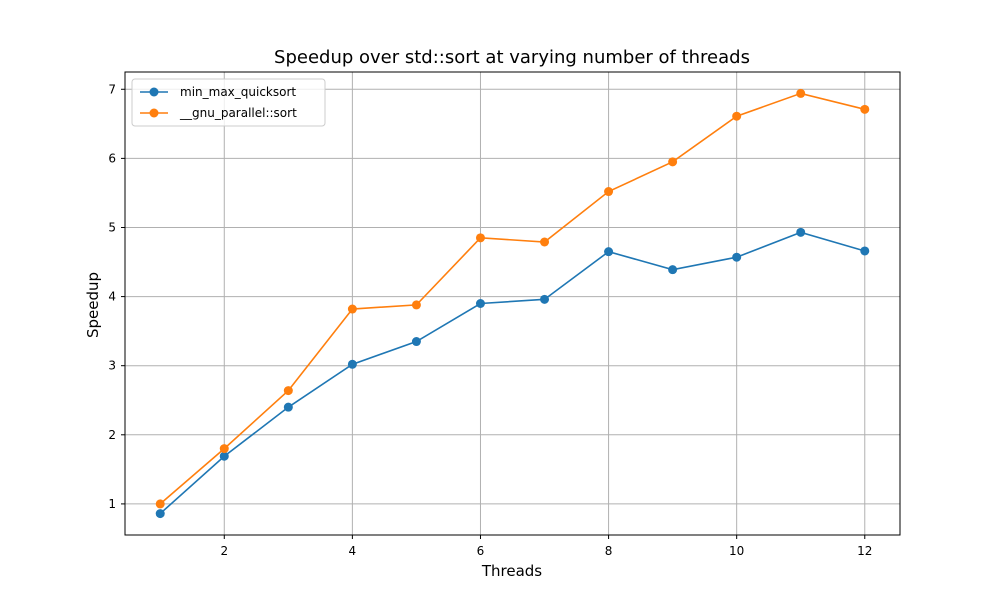 This screenshot has height=605, width=1000. What do you see at coordinates (353, 551) in the screenshot?
I see `x-tick-label: 4` at bounding box center [353, 551].